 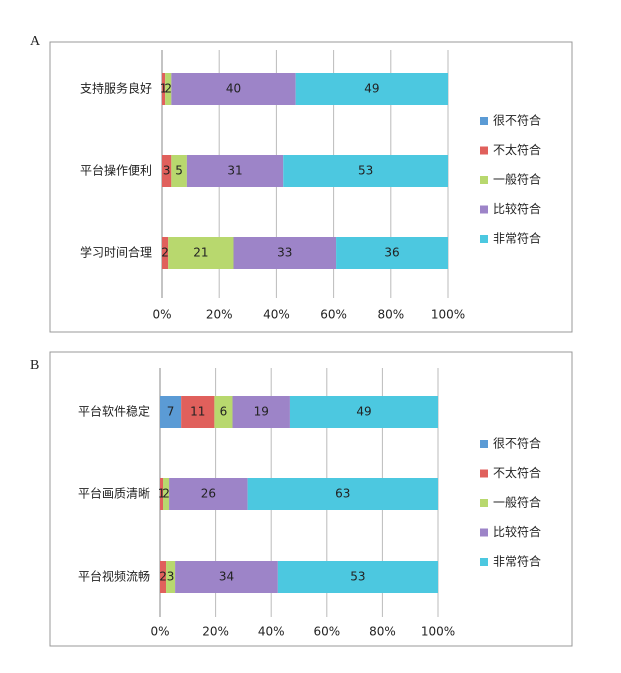 I want to click on data-label: 5, so click(x=179, y=171).